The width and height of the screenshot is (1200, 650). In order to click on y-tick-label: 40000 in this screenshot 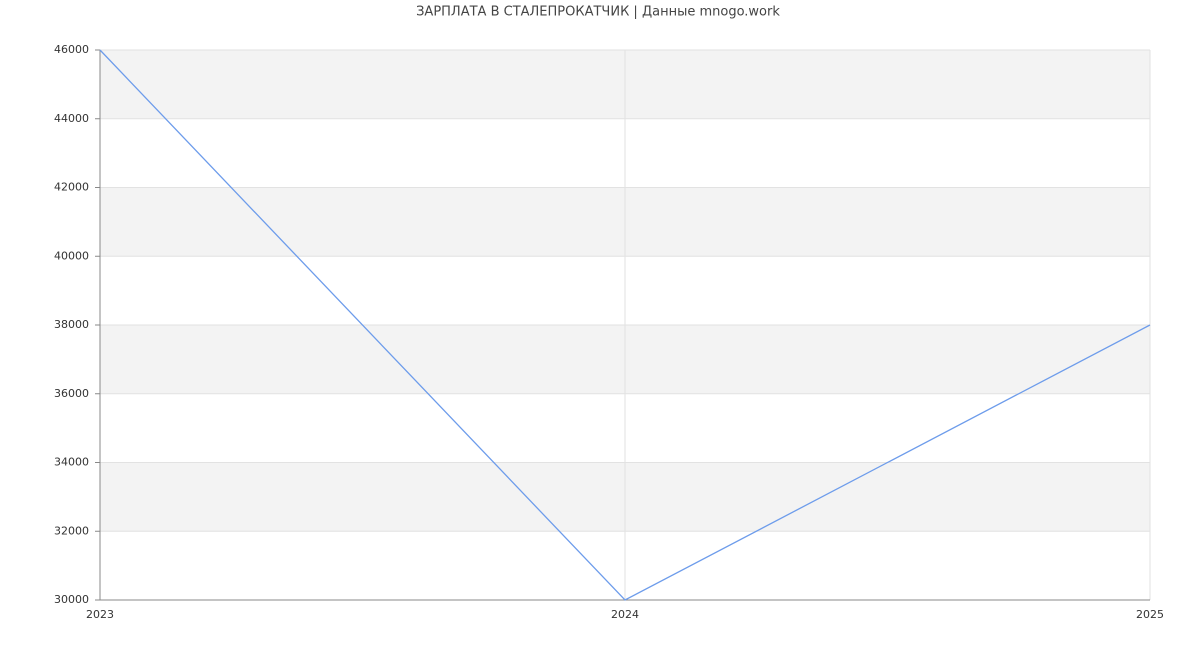, I will do `click(71, 255)`.